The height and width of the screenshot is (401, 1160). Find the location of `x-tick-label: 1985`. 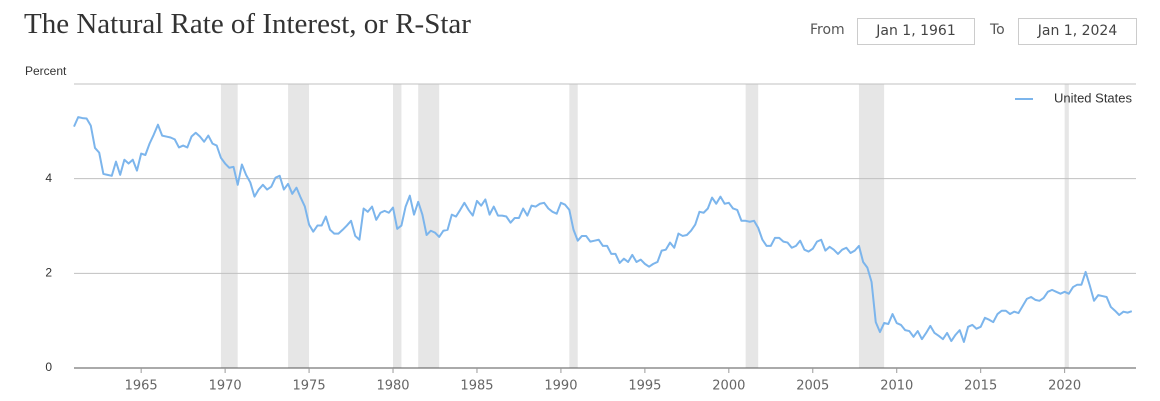

x-tick-label: 1985 is located at coordinates (476, 386).